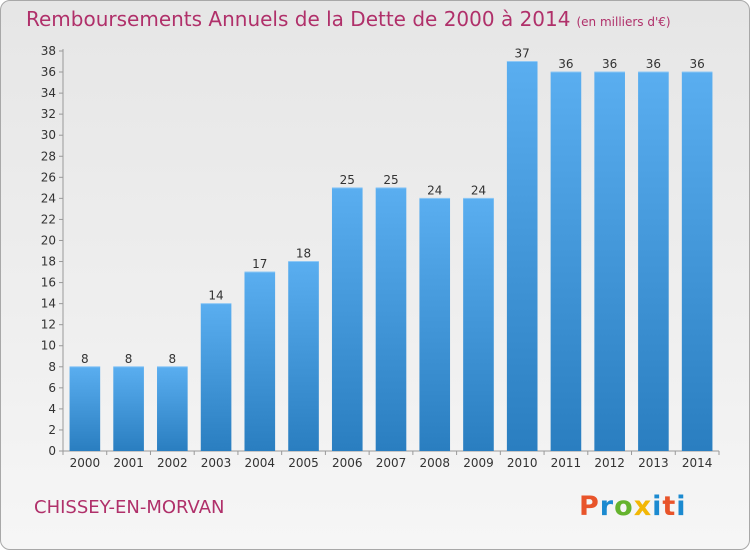 This screenshot has height=550, width=750. Describe the element at coordinates (48, 135) in the screenshot. I see `y-tick-label: 30` at that location.